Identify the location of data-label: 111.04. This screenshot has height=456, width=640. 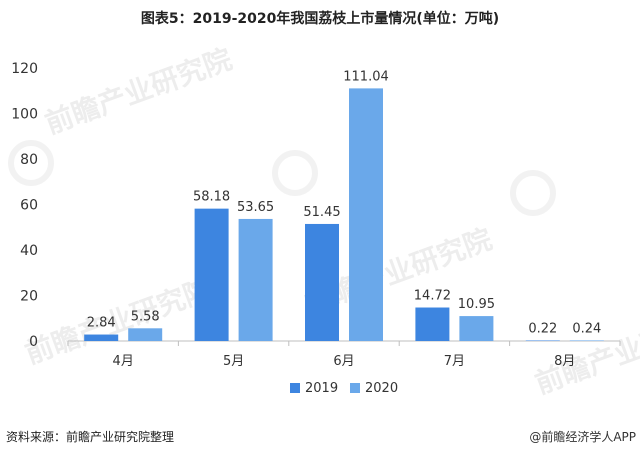
(366, 76).